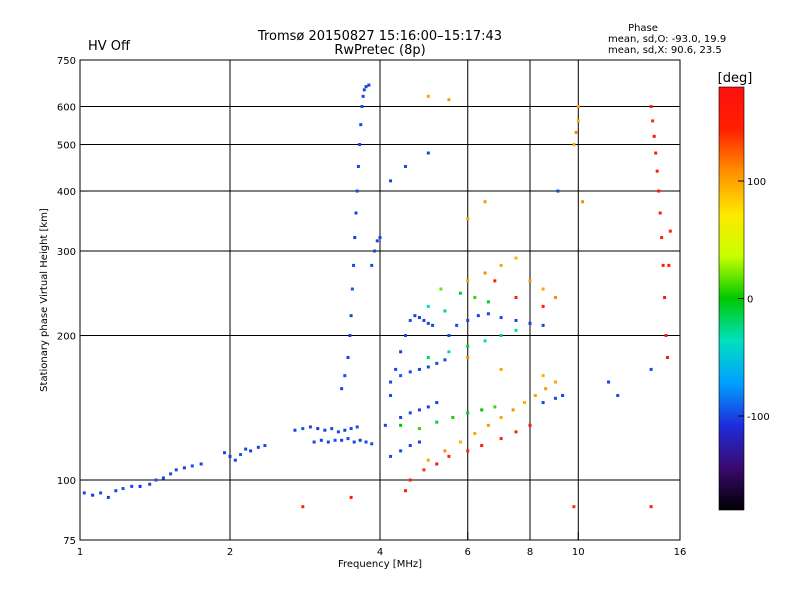 Image resolution: width=800 pixels, height=600 pixels. What do you see at coordinates (754, 300) in the screenshot?
I see `colorbar-ticks: 100 0 -100` at bounding box center [754, 300].